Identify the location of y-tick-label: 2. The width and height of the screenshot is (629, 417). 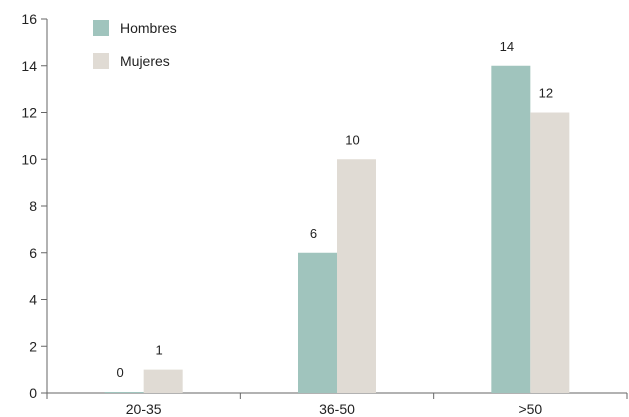
(33, 346).